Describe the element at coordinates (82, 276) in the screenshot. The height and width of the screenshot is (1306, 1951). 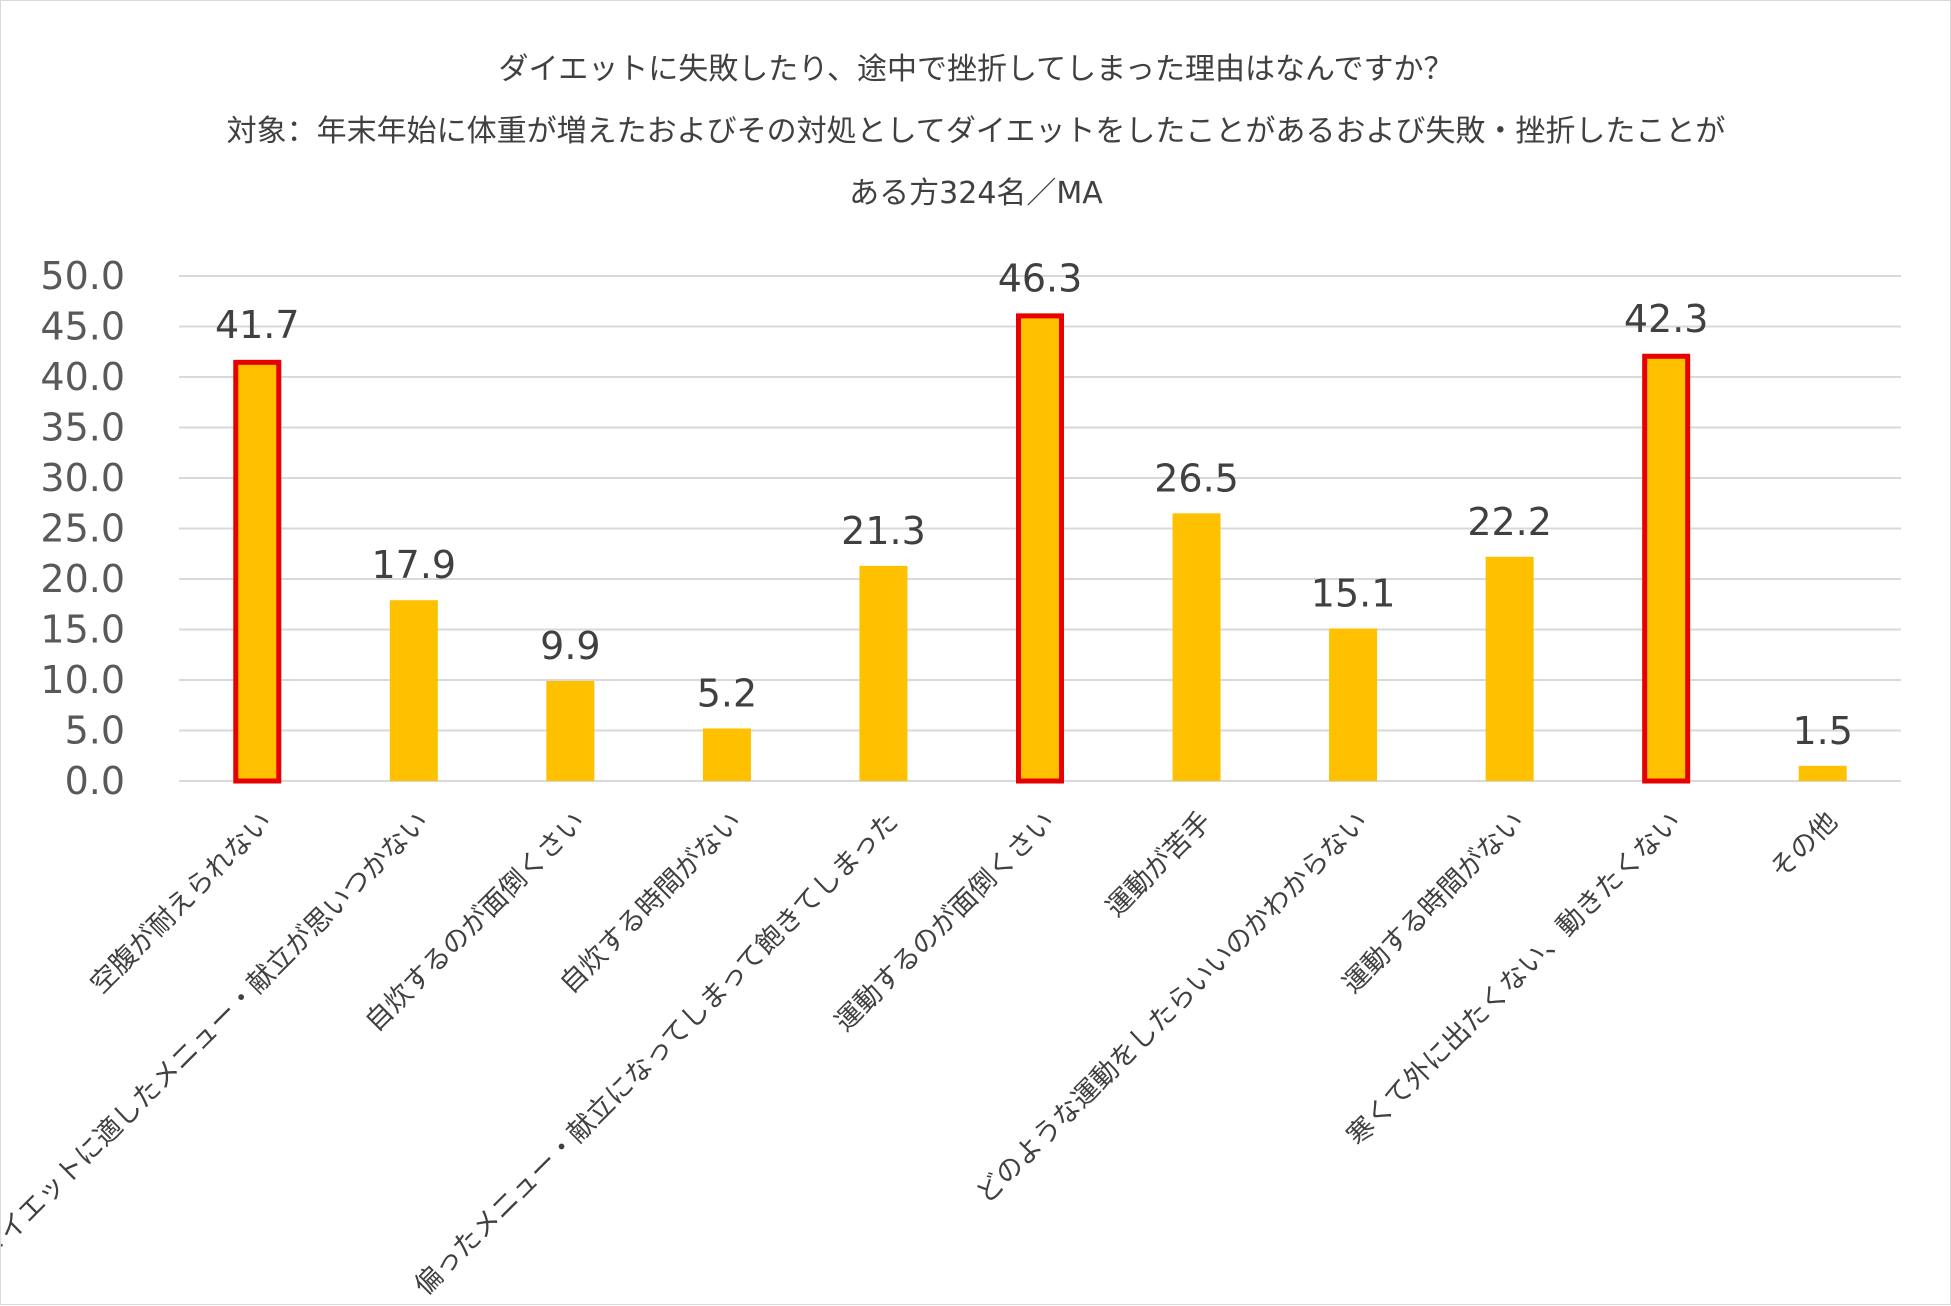
I see `y-tick-label: 50.0` at that location.